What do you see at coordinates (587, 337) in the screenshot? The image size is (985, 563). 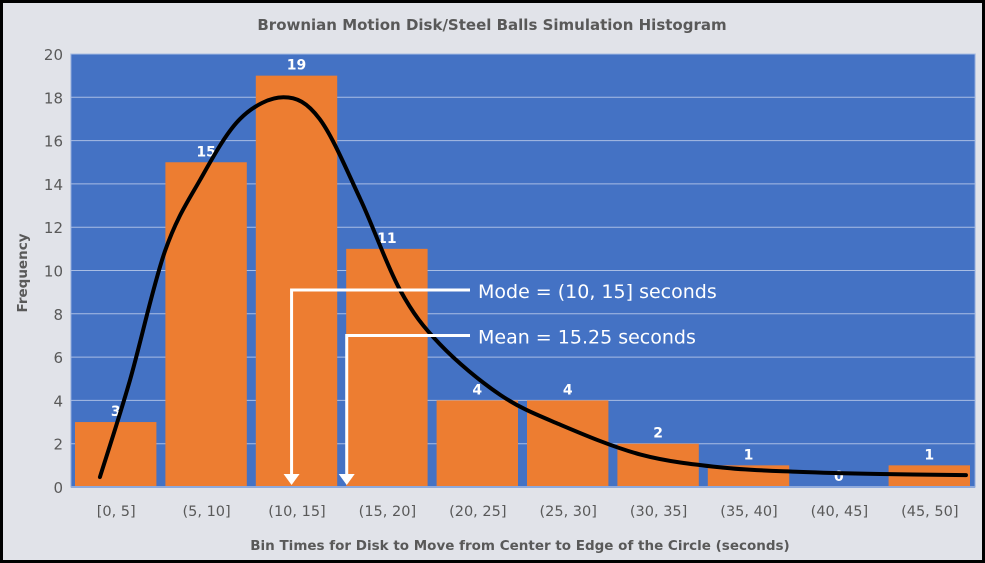 I see `mean-annotation: Mean = 15.25 seconds` at bounding box center [587, 337].